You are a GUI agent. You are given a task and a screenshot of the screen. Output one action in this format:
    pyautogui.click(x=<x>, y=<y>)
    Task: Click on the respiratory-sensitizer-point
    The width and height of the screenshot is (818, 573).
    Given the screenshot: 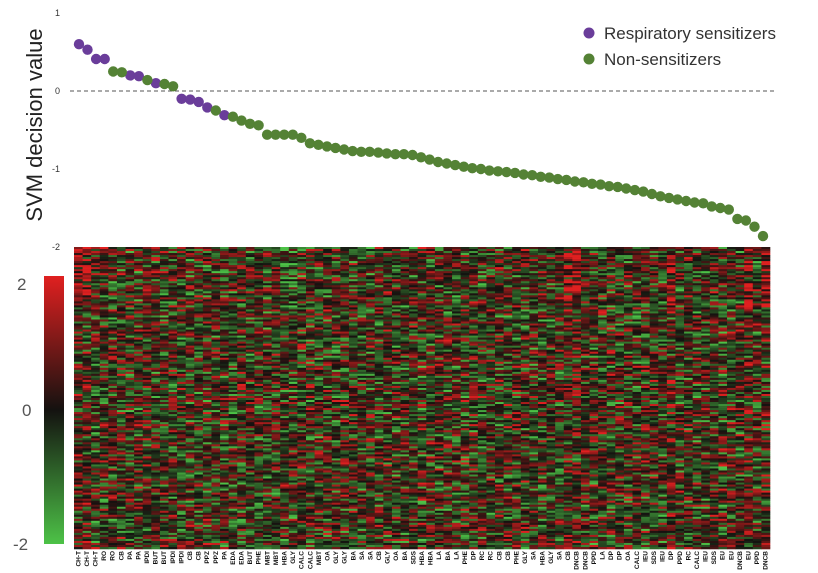 What is the action you would take?
    pyautogui.click(x=224, y=115)
    